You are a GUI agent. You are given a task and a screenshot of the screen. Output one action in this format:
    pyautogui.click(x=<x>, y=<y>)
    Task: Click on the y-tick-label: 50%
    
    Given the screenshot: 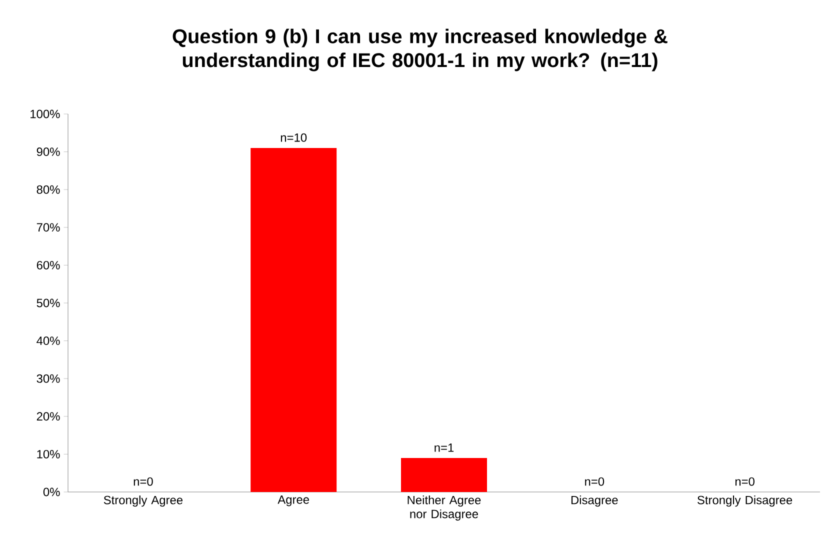 What is the action you would take?
    pyautogui.click(x=48, y=303)
    